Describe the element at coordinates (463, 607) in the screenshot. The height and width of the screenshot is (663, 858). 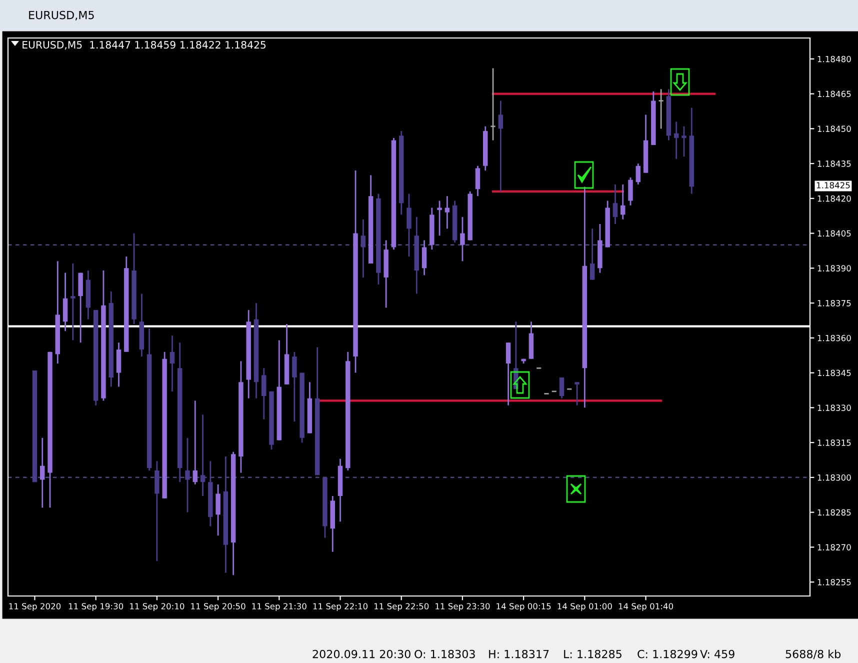
I see `x-tick-label: 11 Sep 23:30` at that location.